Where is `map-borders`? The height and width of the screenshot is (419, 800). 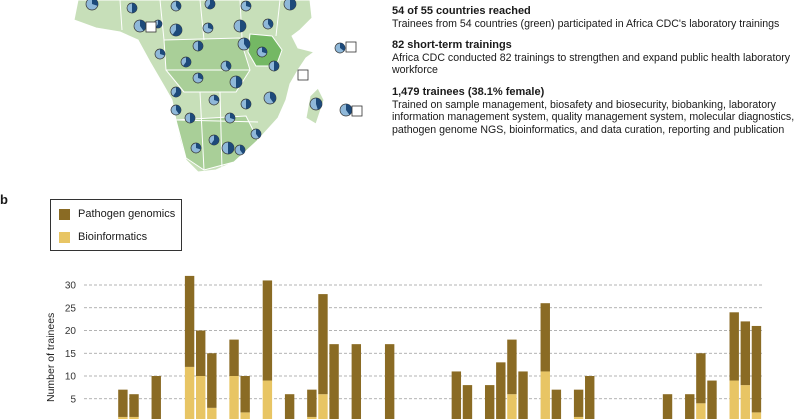 map-borders is located at coordinates (200, 85).